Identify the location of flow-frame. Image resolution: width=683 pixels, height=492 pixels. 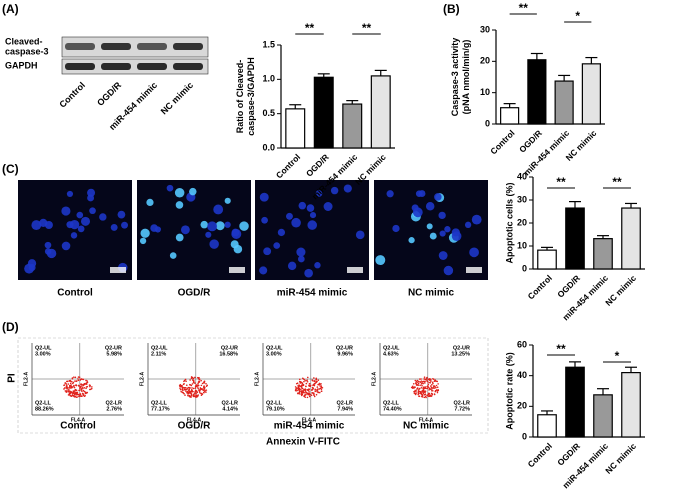
(253, 385).